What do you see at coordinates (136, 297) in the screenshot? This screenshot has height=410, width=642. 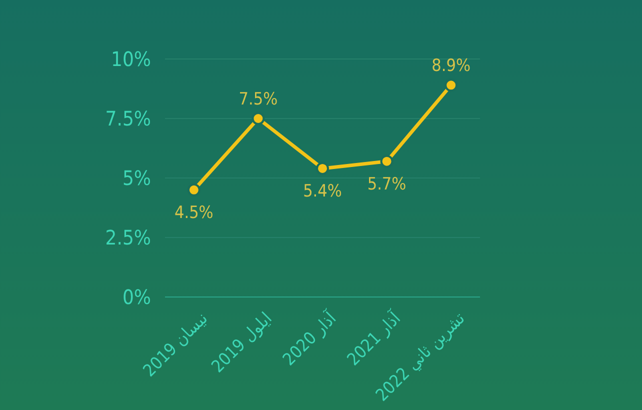 I see `y-tick-label: 0%` at bounding box center [136, 297].